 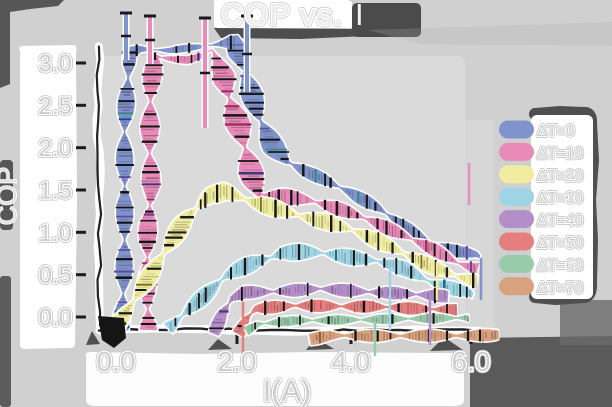 What do you see at coordinates (55, 106) in the screenshot?
I see `svg-text: 2.5` at bounding box center [55, 106].